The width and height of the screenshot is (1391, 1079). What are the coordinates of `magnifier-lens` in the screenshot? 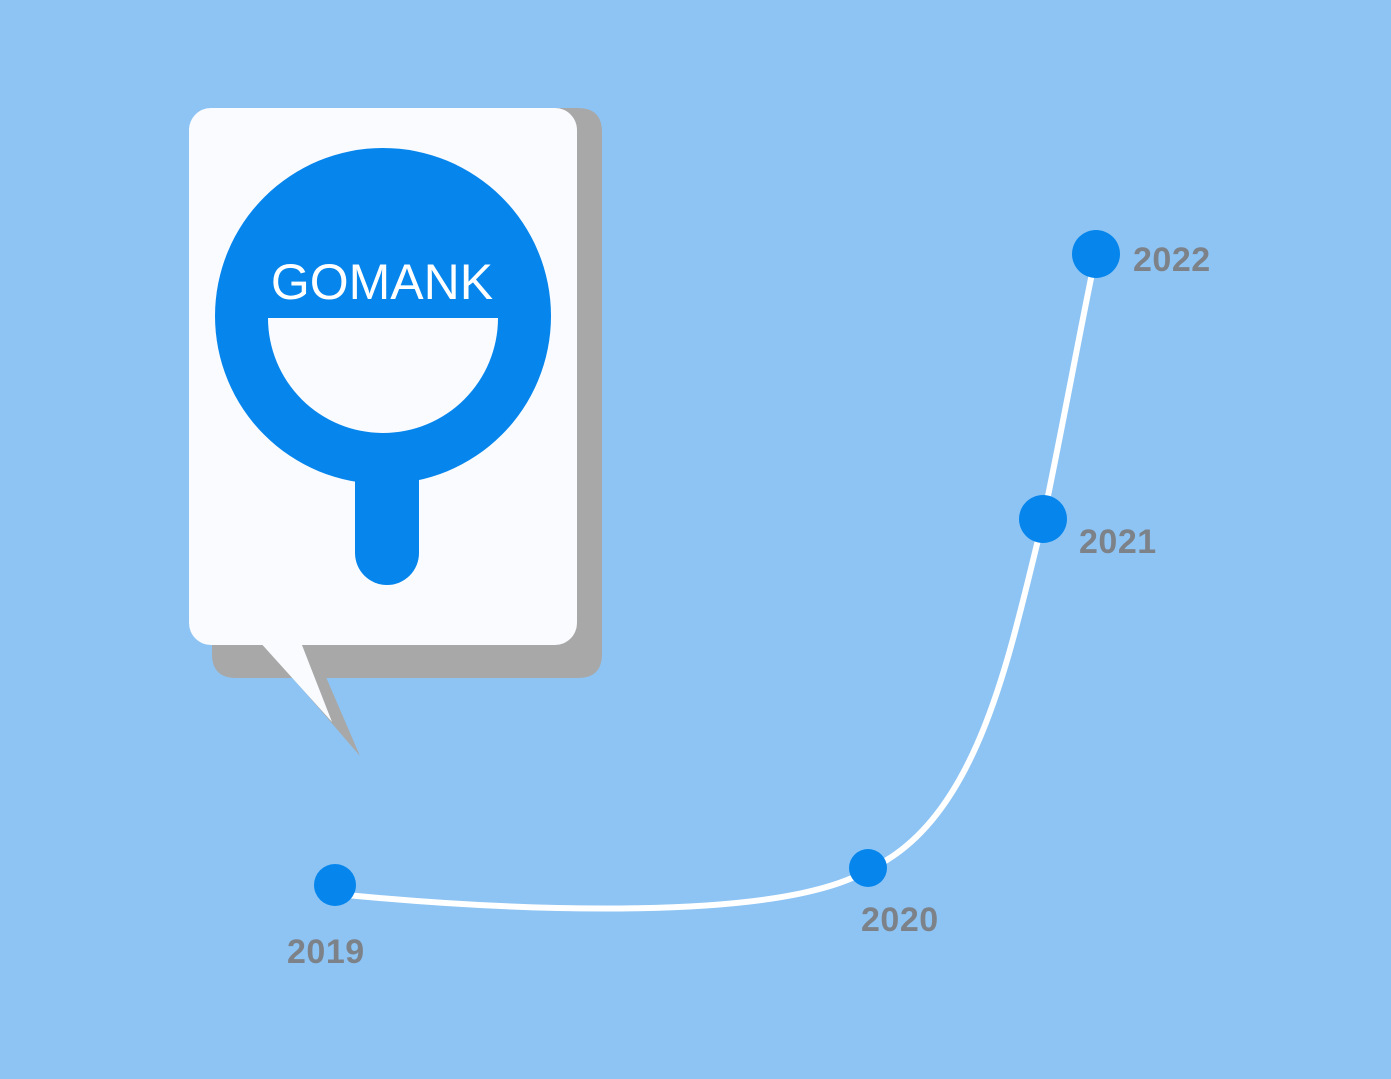 It's located at (383, 316).